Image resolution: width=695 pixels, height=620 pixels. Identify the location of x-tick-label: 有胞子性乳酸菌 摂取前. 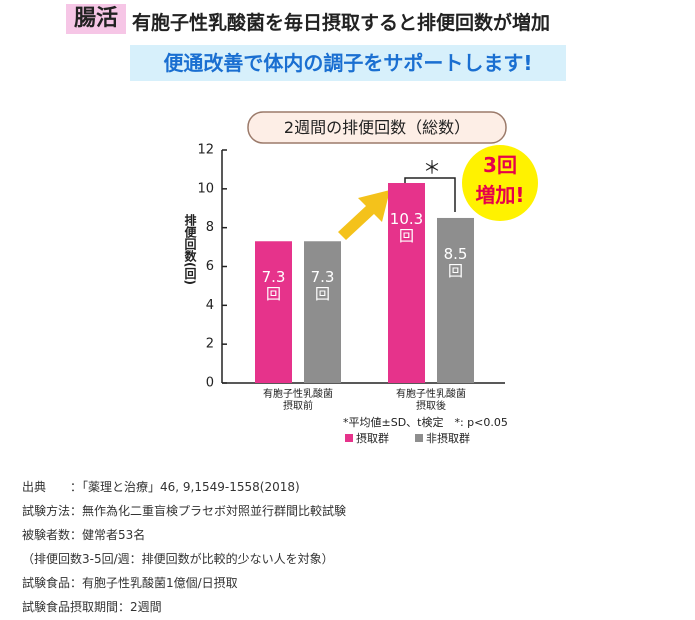
(298, 400).